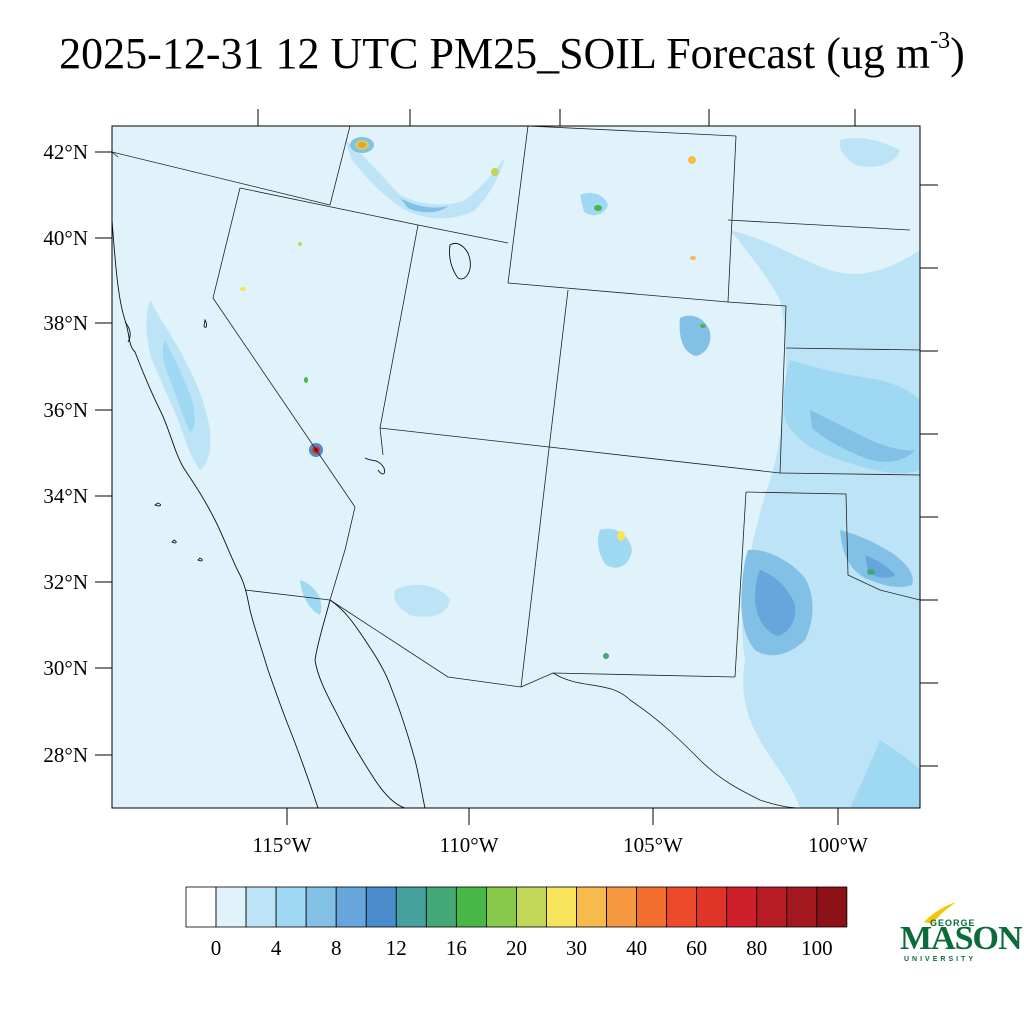 This screenshot has height=1024, width=1024. I want to click on gmu-logo: GEORGE MASON UNIVERSITY, so click(959, 935).